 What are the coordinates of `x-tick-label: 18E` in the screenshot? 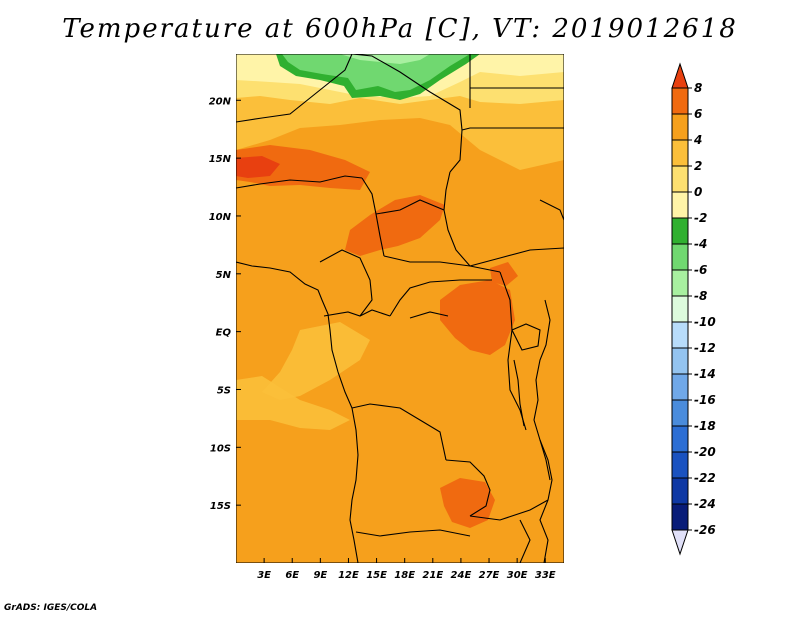 It's located at (404, 575).